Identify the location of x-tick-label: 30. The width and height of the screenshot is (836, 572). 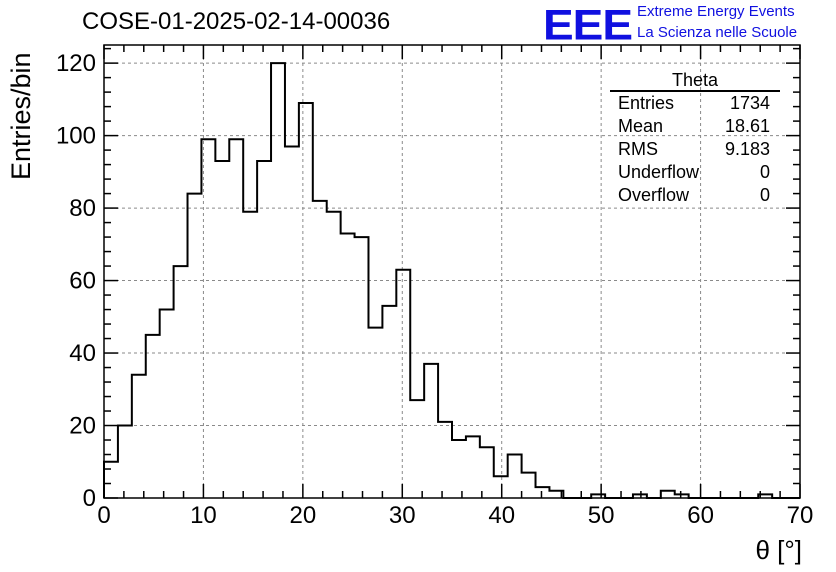
(402, 515).